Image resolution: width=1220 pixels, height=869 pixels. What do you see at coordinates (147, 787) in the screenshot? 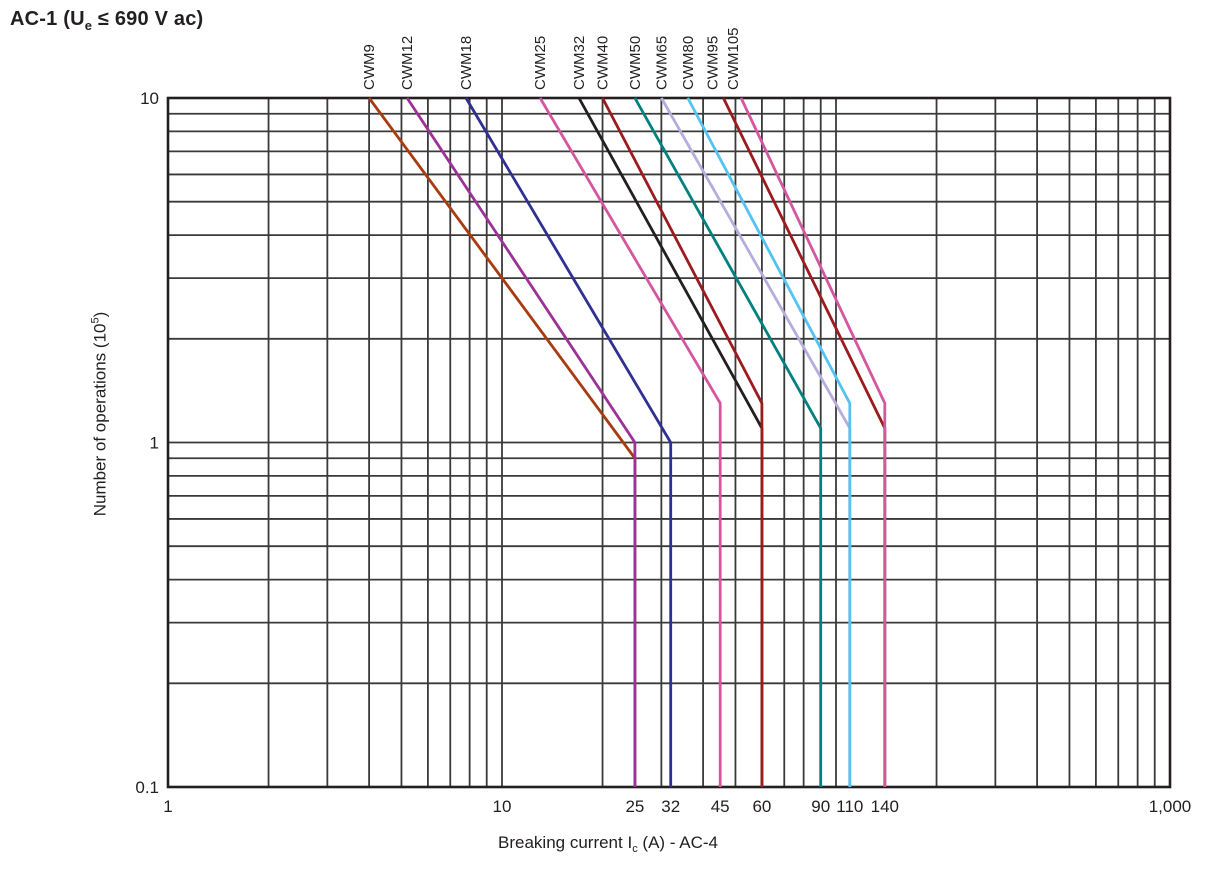
I see `y-tick-label-0.1: 0.1` at bounding box center [147, 787].